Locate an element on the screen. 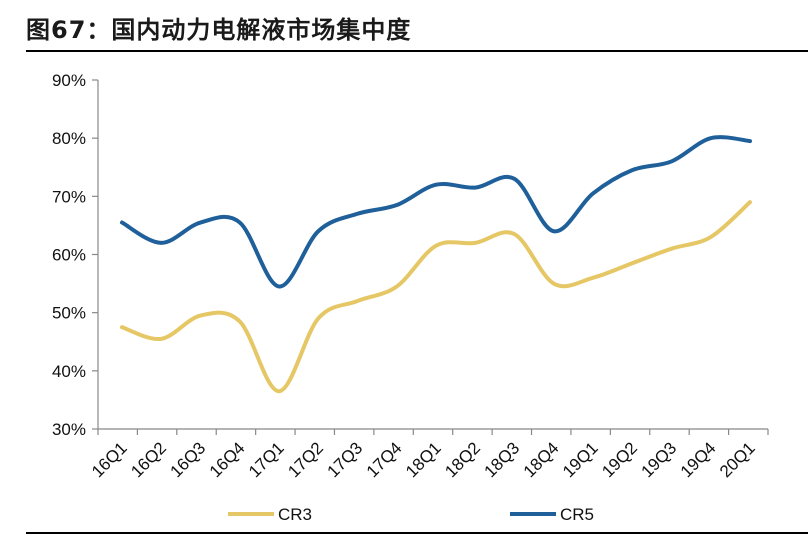  y-tick-label: 90% is located at coordinates (69, 80).